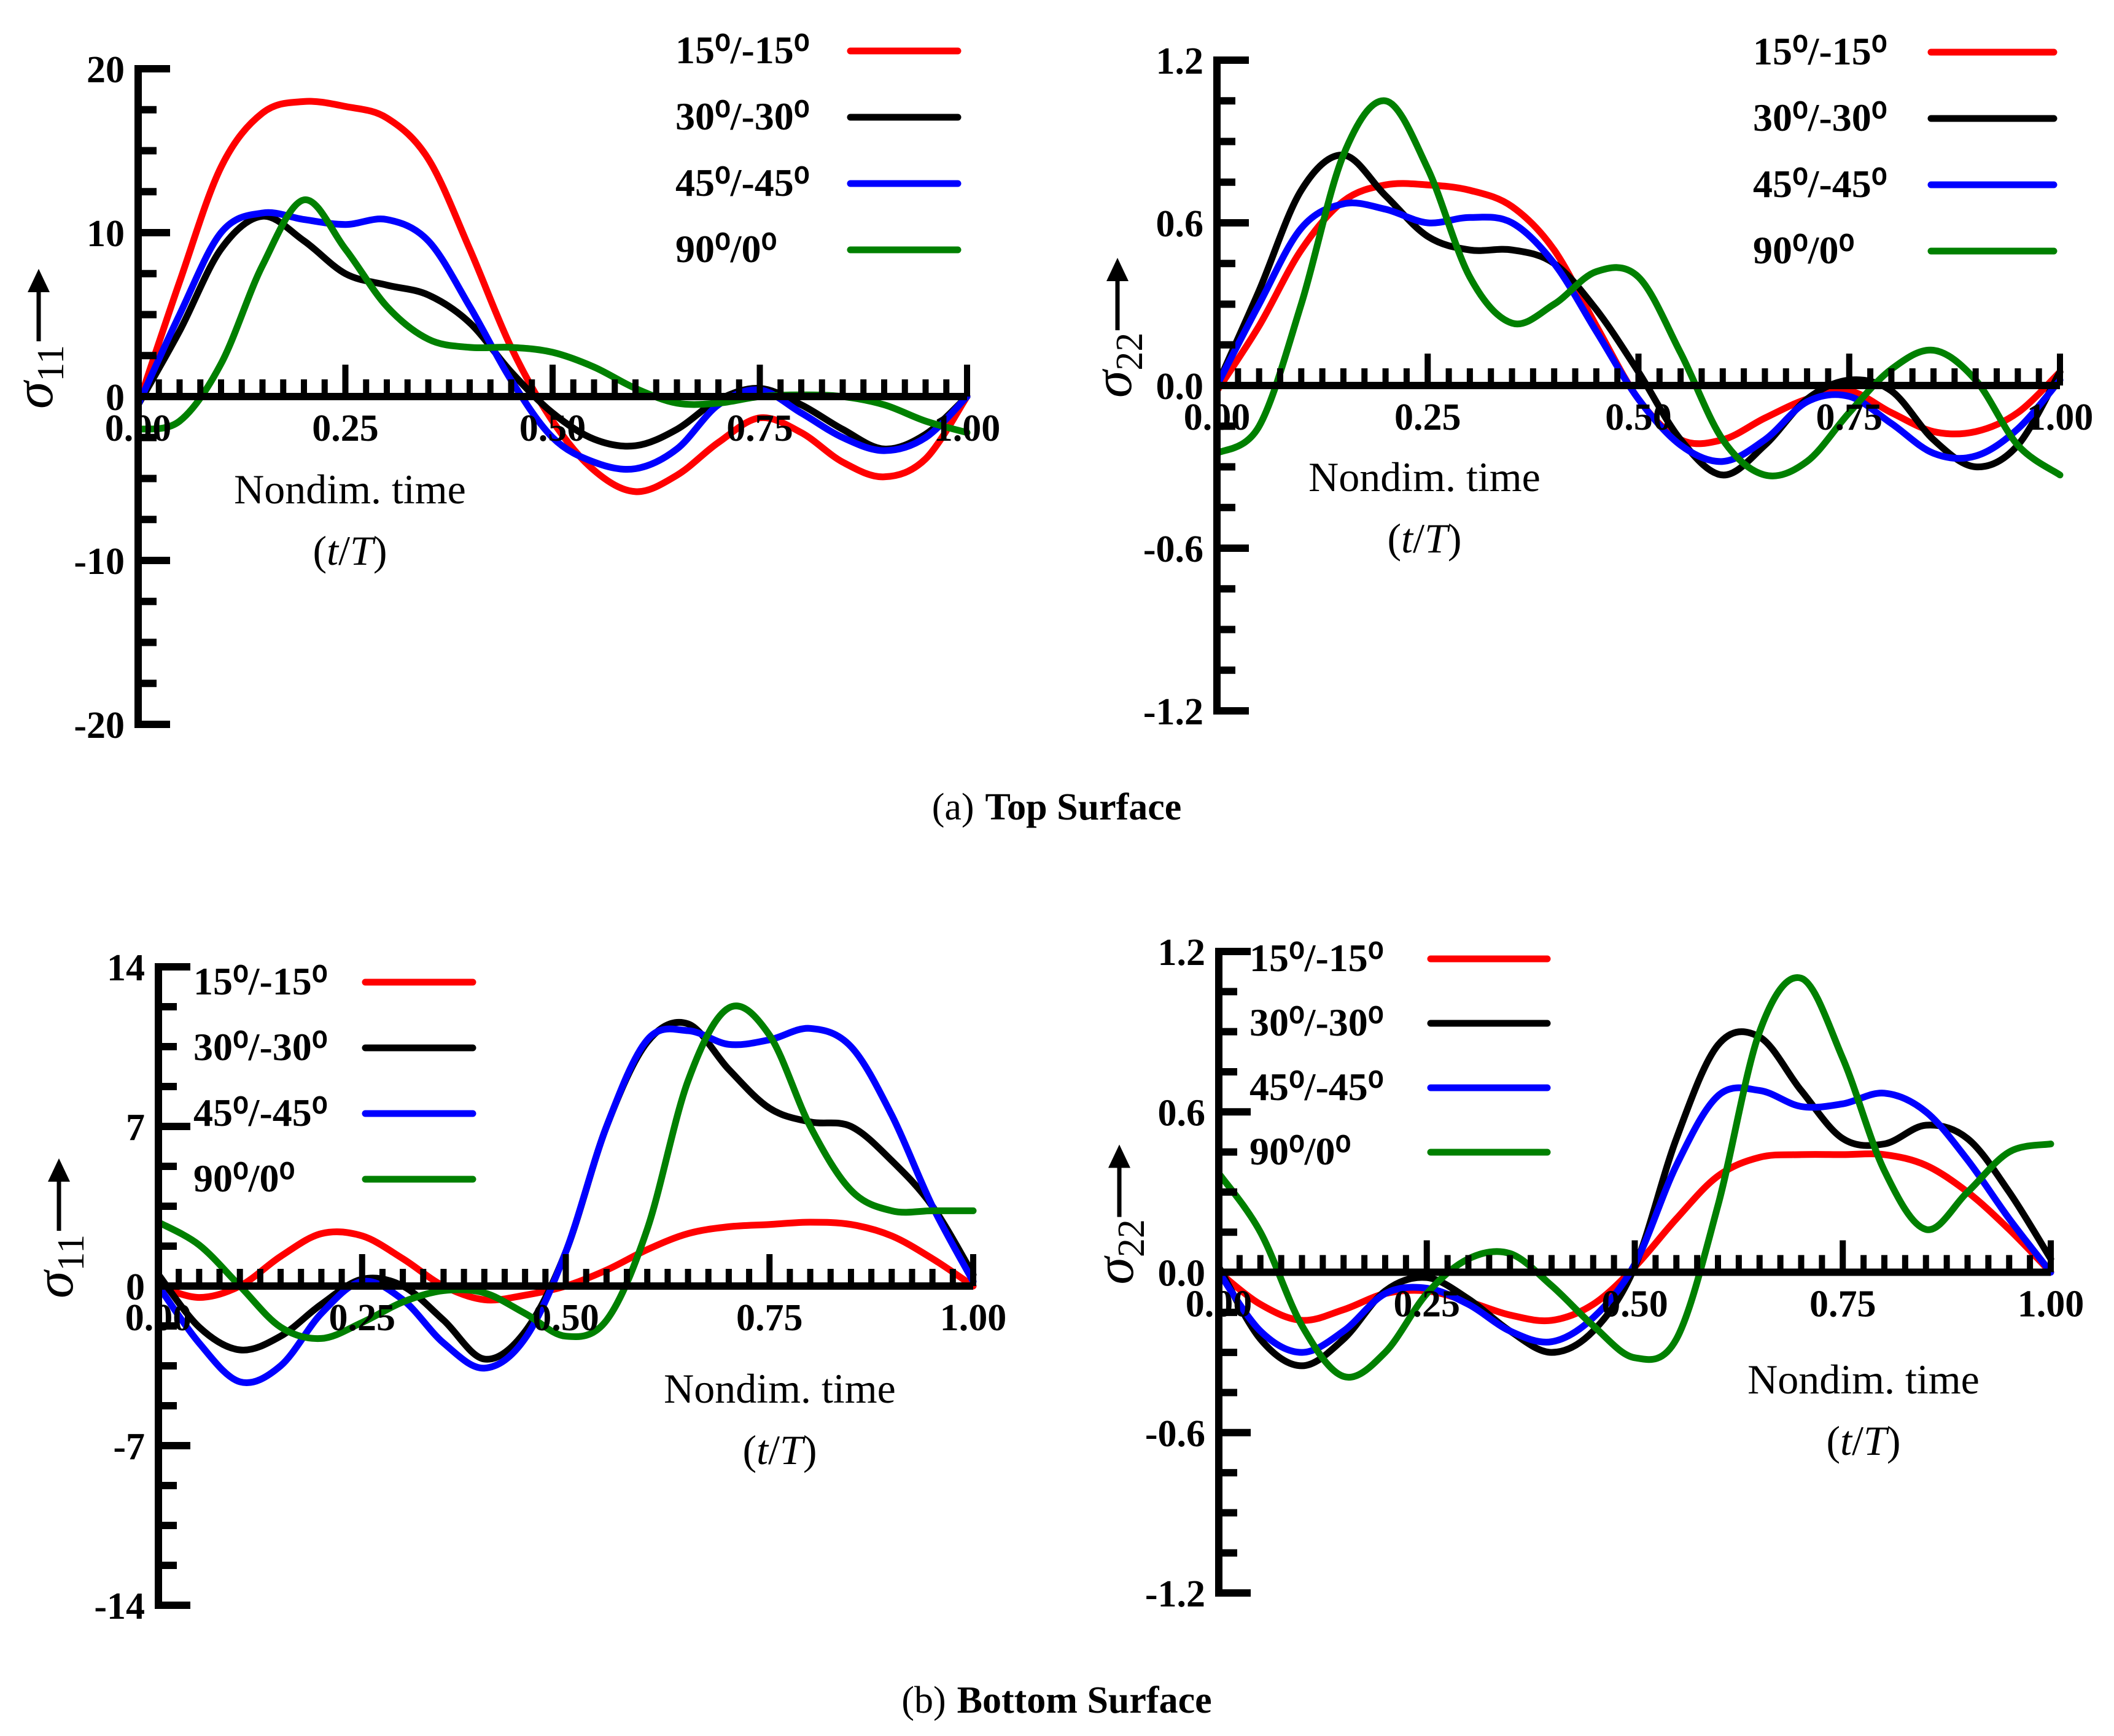 This screenshot has width=2114, height=1736. Describe the element at coordinates (923, 1700) in the screenshot. I see `caption-bottom-label: (b)` at that location.